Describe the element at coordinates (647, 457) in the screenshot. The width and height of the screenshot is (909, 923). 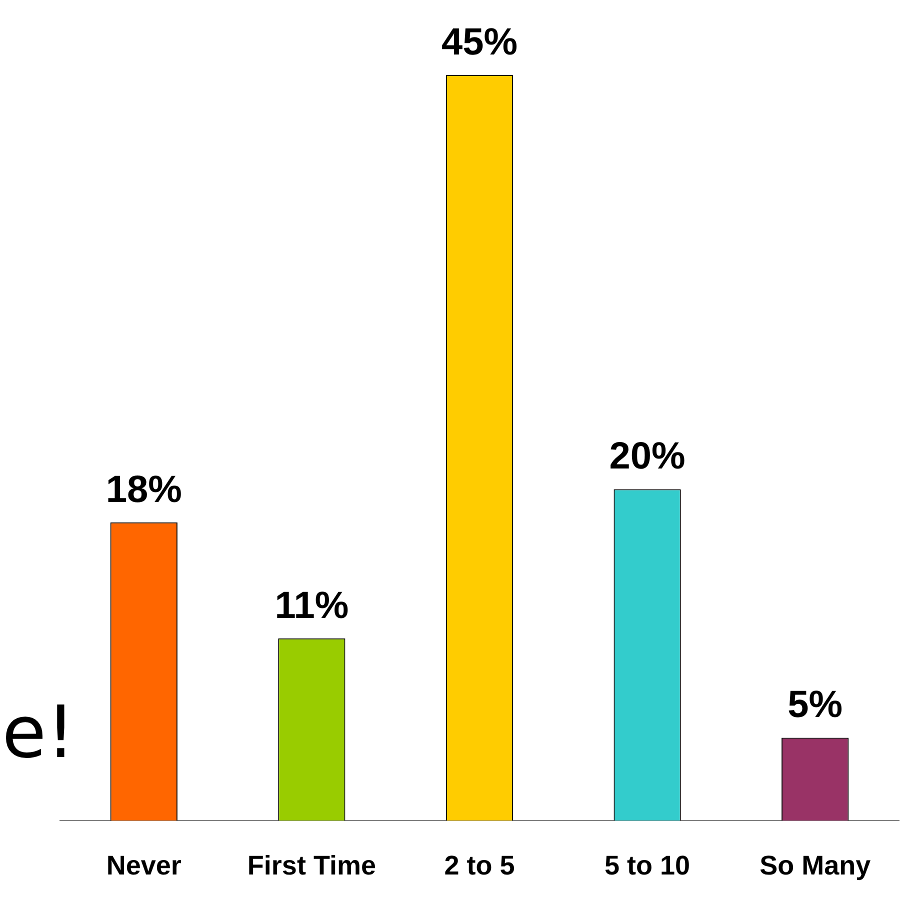
I see `data-label: 20%` at that location.